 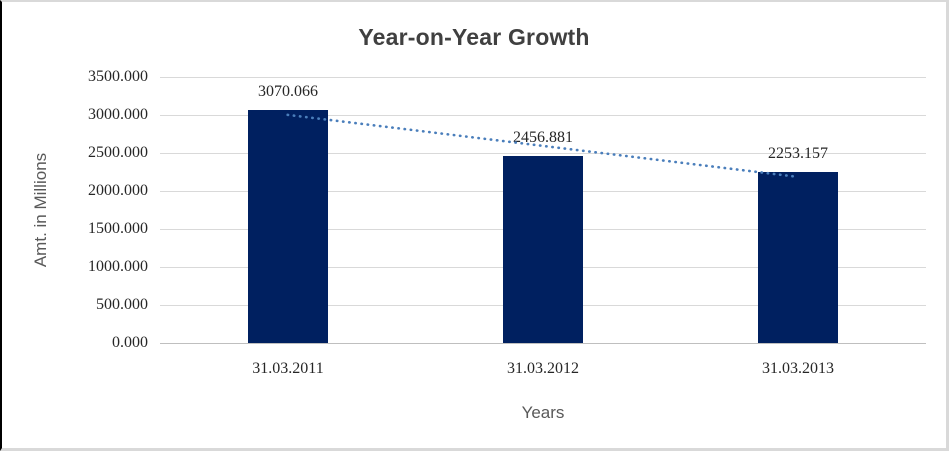 I want to click on x-tick-label: 31.03.2013, so click(x=798, y=368).